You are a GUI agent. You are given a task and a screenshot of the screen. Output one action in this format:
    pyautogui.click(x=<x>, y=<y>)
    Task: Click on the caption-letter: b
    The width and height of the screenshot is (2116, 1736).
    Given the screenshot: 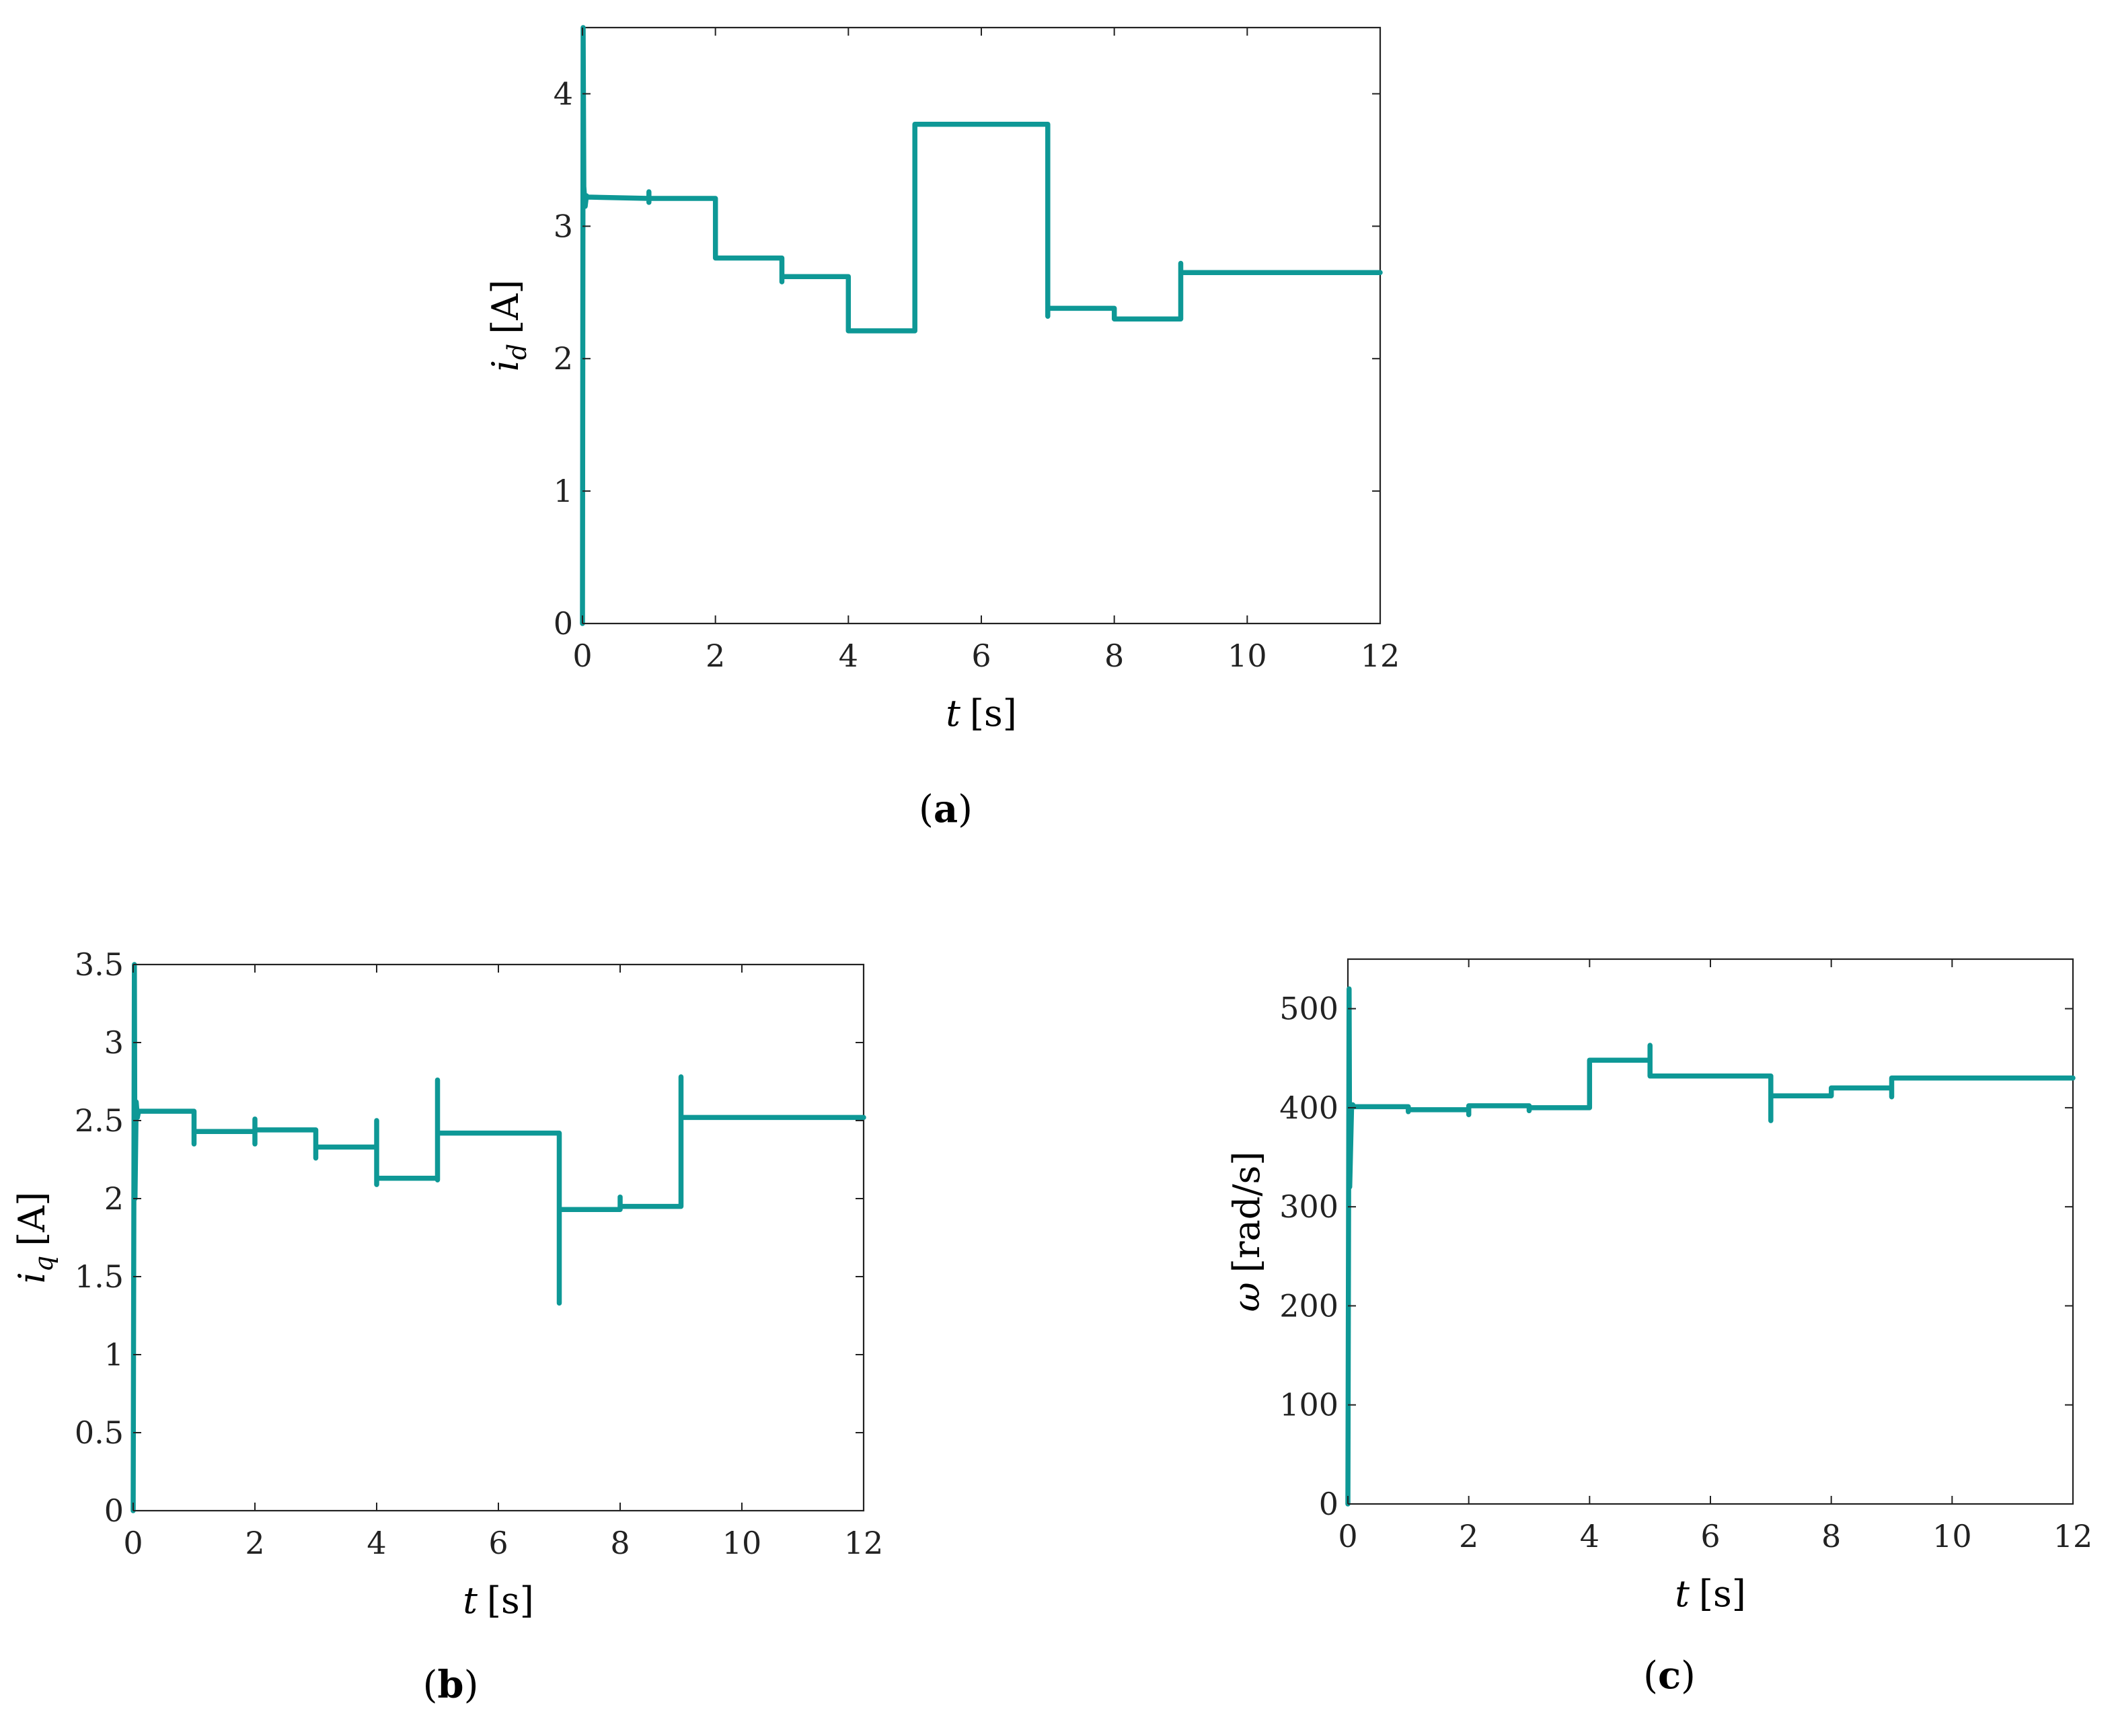 What is the action you would take?
    pyautogui.click(x=450, y=1685)
    